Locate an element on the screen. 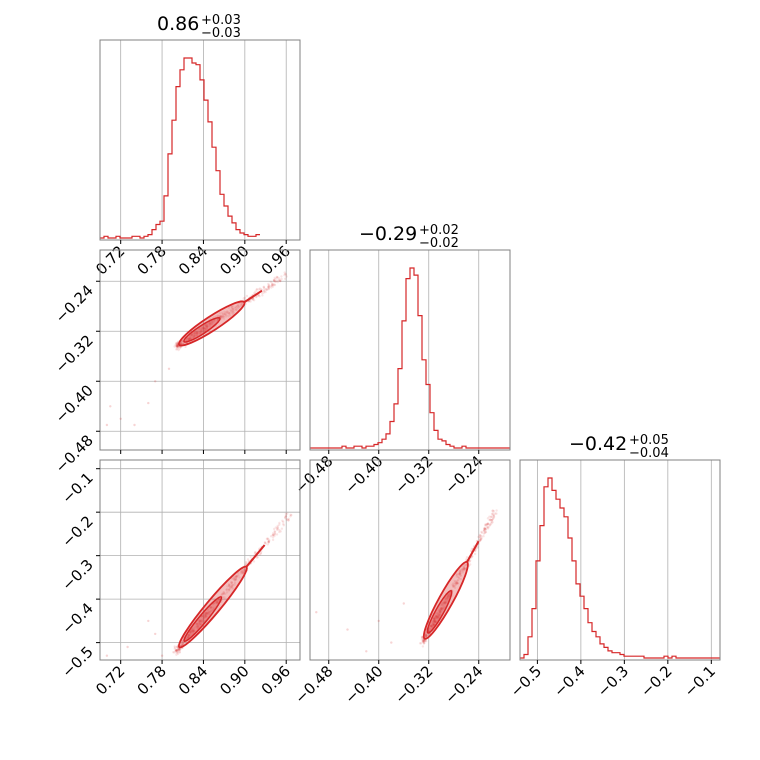 This screenshot has height=760, width=760. x-tick-label: −0.1 is located at coordinates (700, 681).